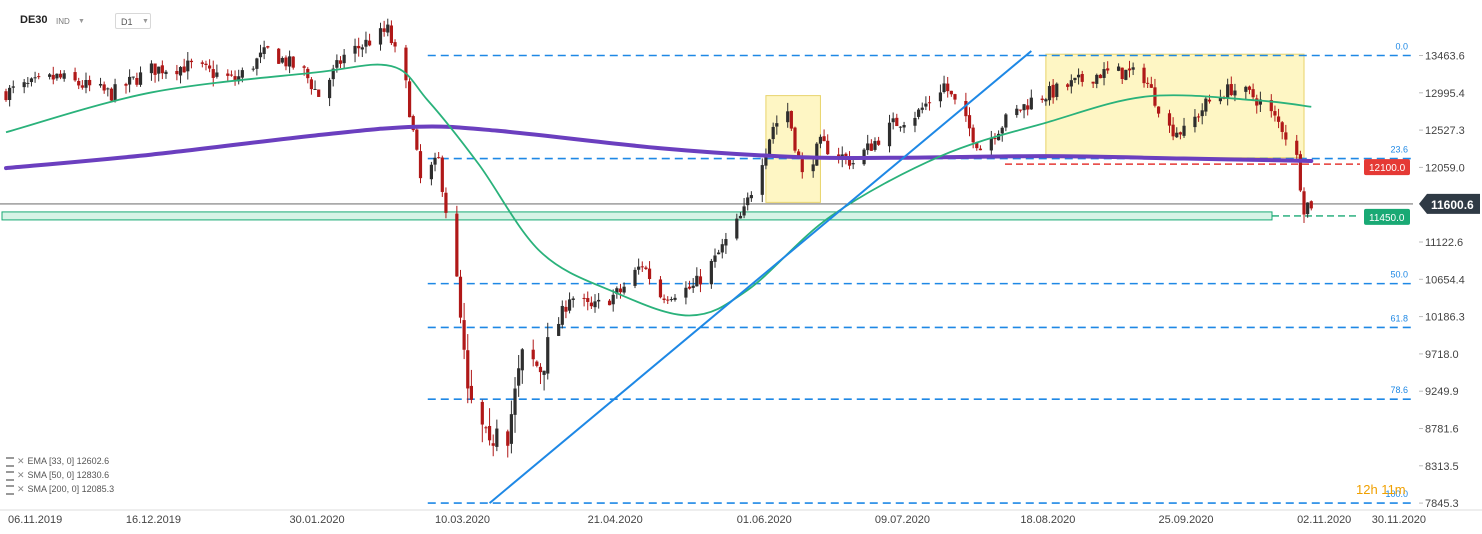  I want to click on date-tick-label: 30.01.2020, so click(317, 520).